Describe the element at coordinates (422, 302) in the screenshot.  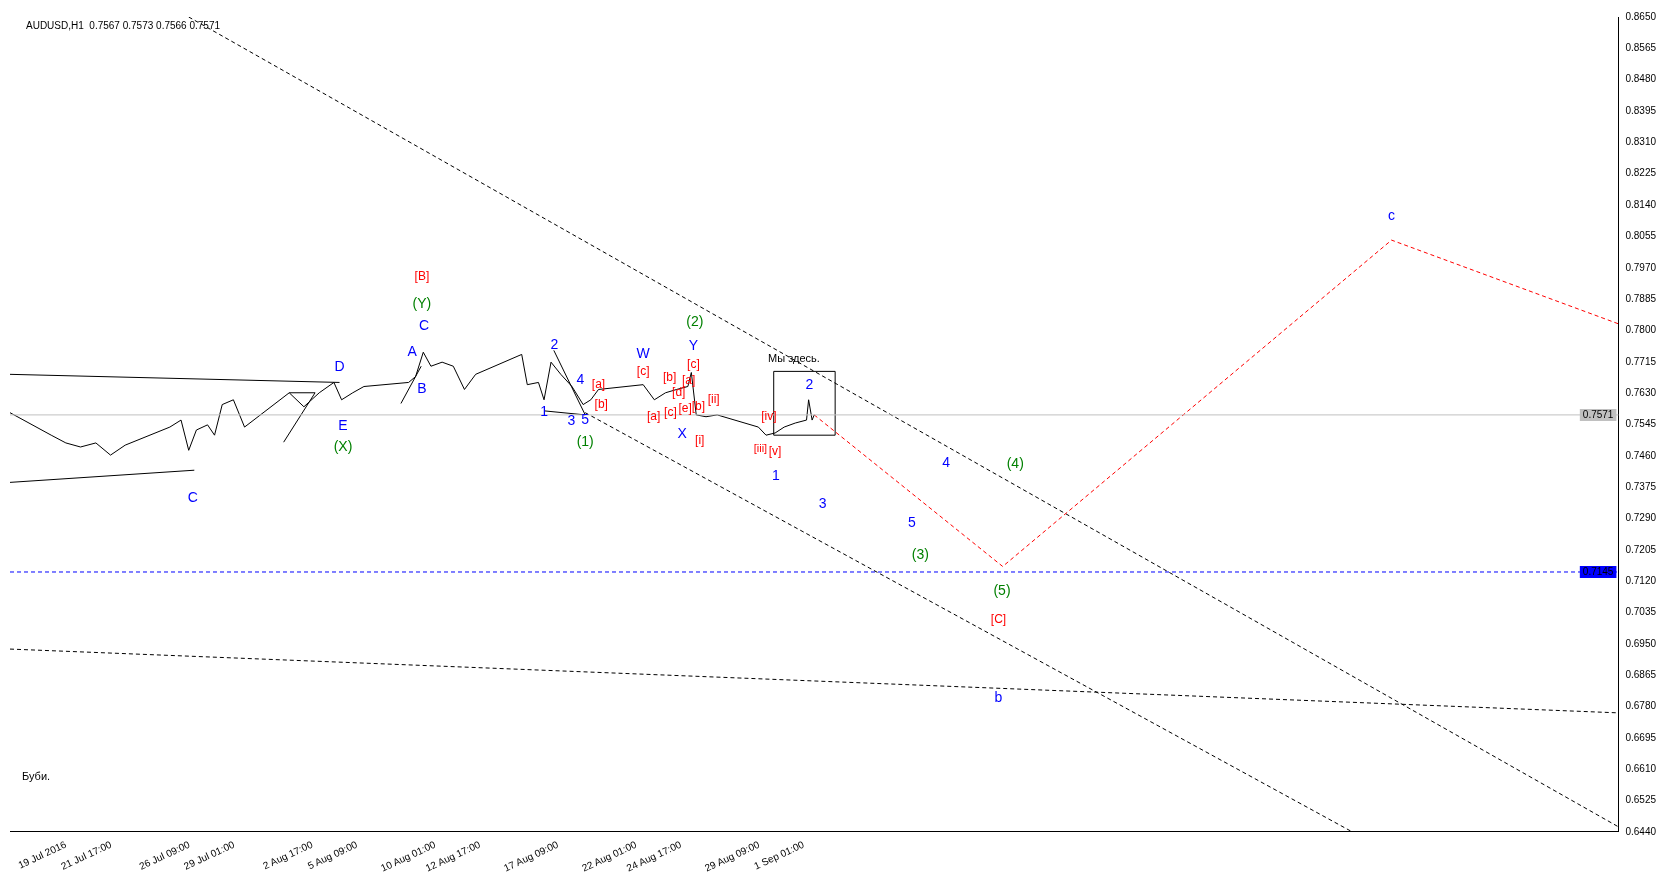
I see `annotation: (Y)` at that location.